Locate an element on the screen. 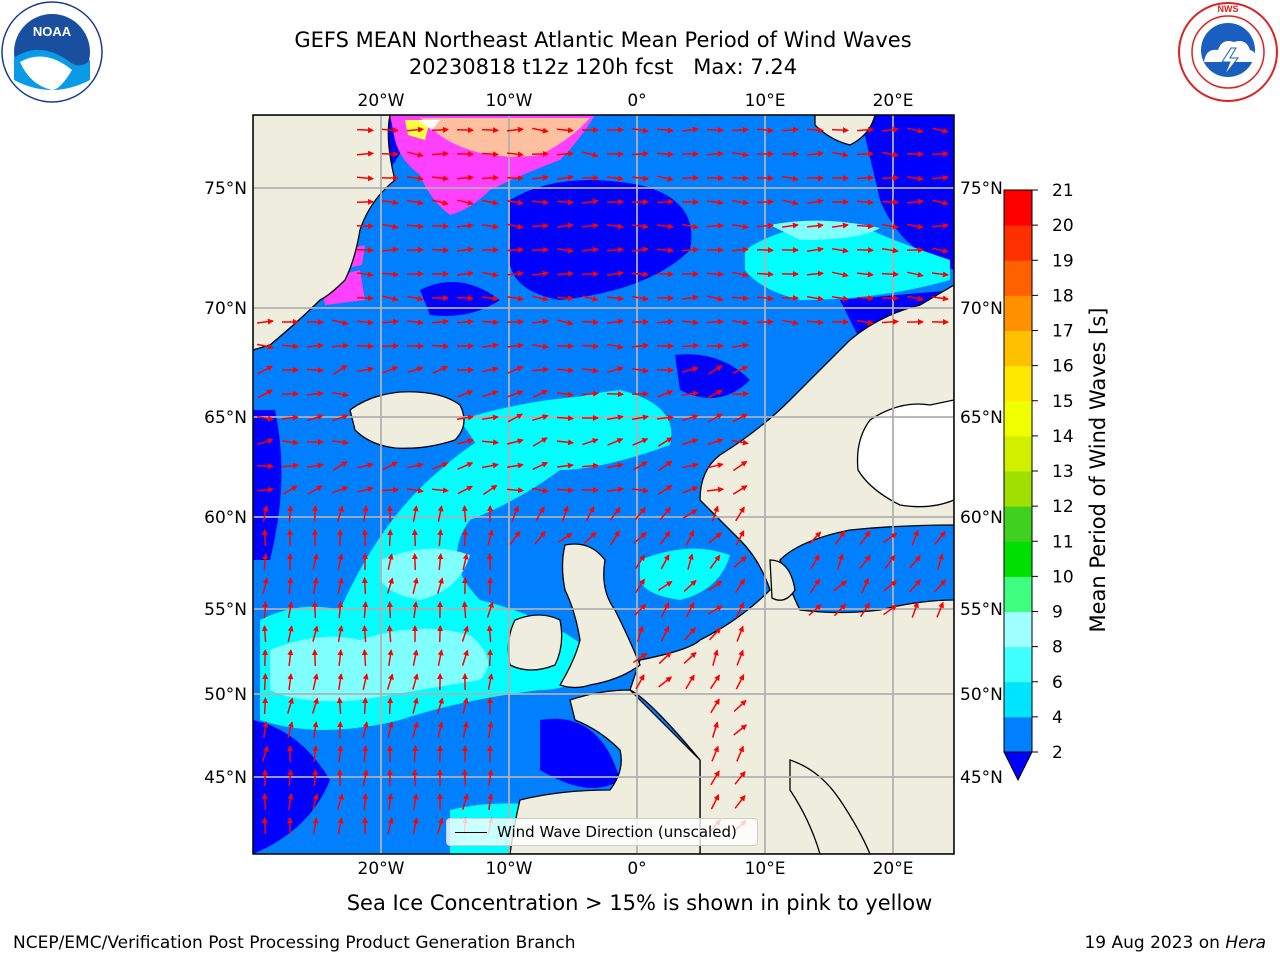 Image resolution: width=1280 pixels, height=960 pixels. colorbar-segment is located at coordinates (1018, 664).